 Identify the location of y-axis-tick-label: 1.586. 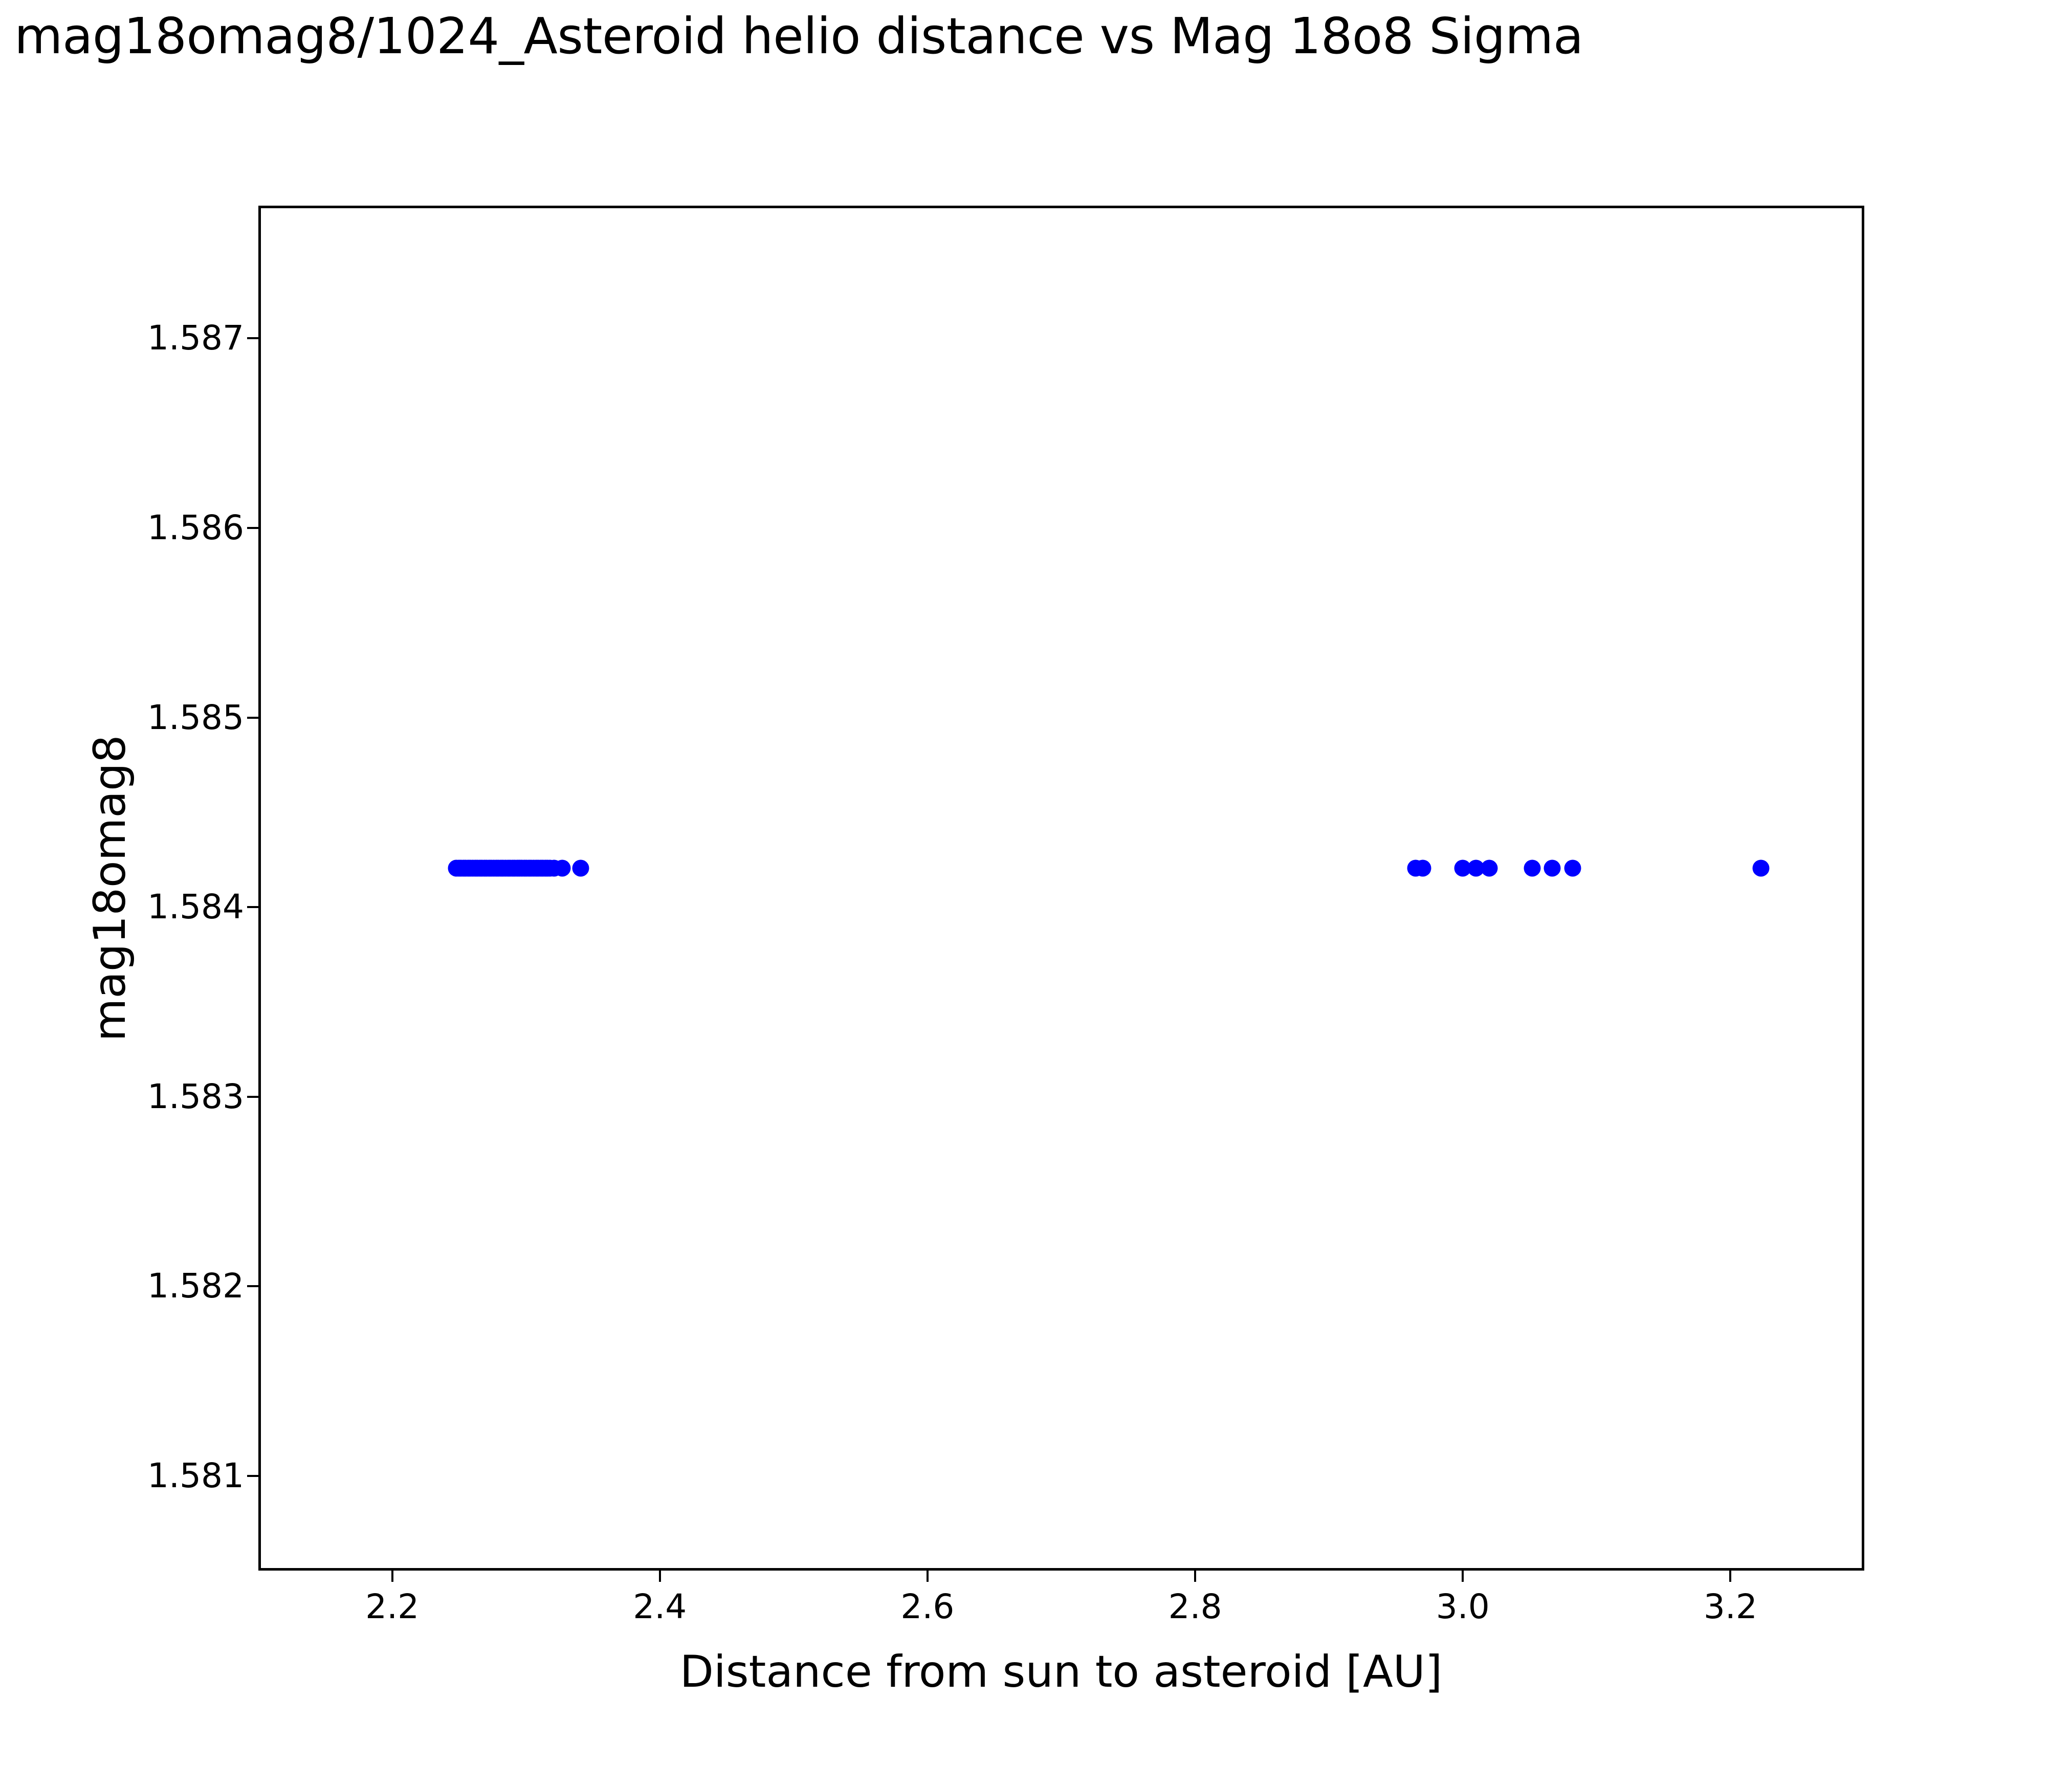
(195, 527).